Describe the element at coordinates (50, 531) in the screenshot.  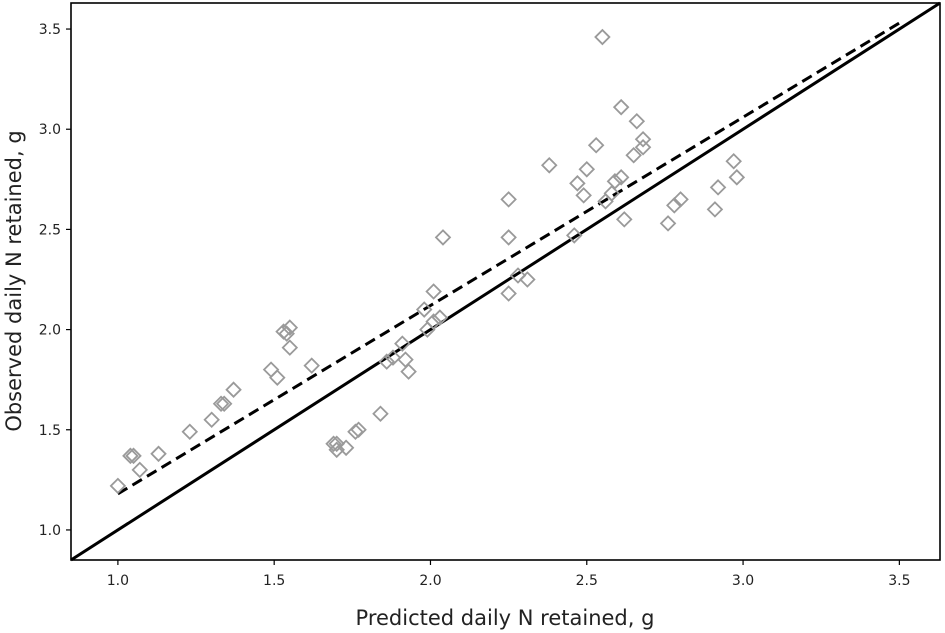
I see `y-tick-label: 1.0` at that location.